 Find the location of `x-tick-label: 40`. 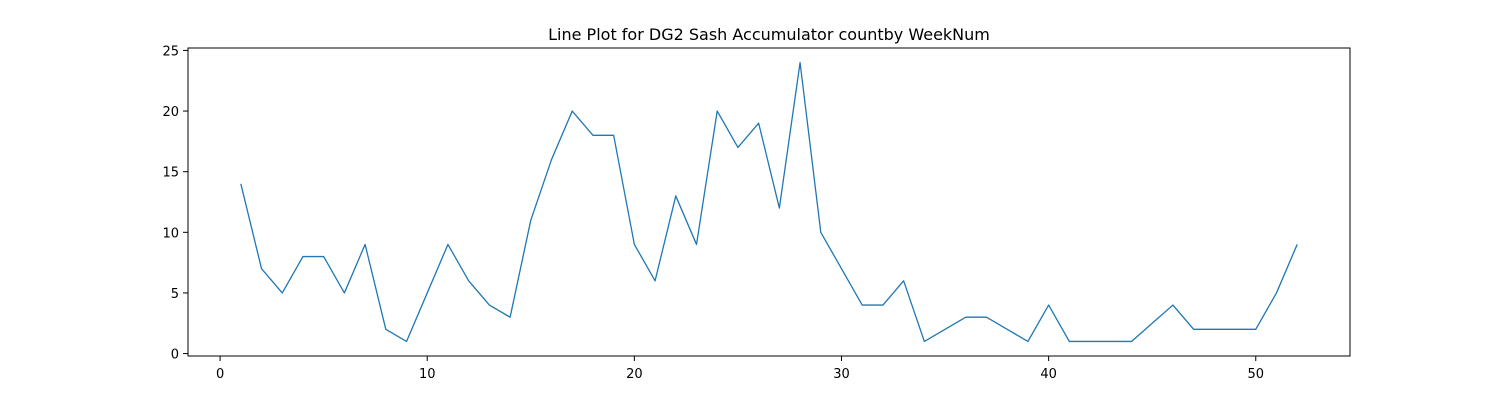

x-tick-label: 40 is located at coordinates (1048, 374).